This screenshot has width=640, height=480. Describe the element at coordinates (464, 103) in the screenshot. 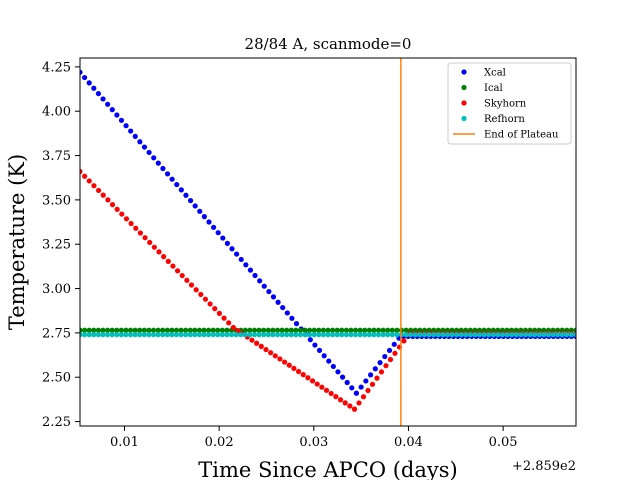

I see `legend-swatch-skyhorn` at that location.